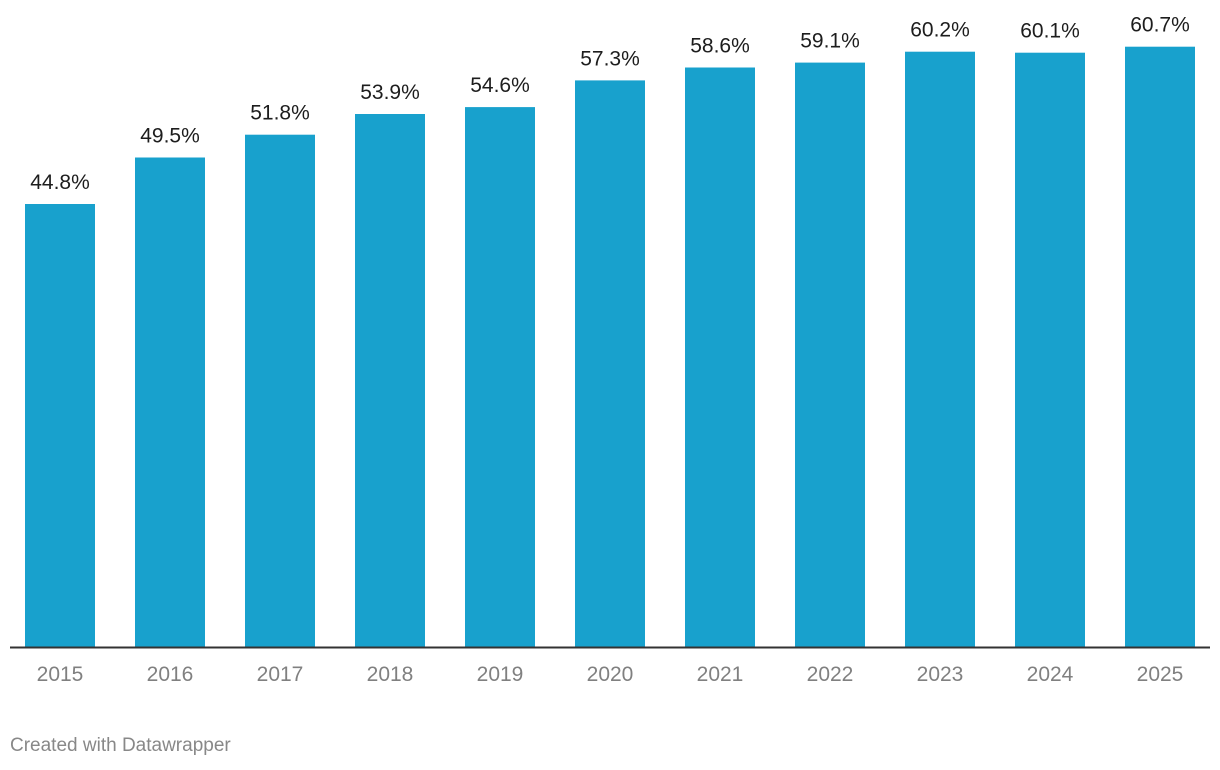 The image size is (1220, 770). What do you see at coordinates (500, 377) in the screenshot?
I see `bar-2019` at bounding box center [500, 377].